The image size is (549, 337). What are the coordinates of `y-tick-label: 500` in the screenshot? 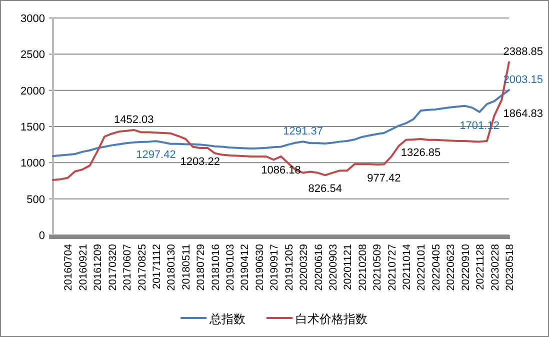 It's located at (35, 200).